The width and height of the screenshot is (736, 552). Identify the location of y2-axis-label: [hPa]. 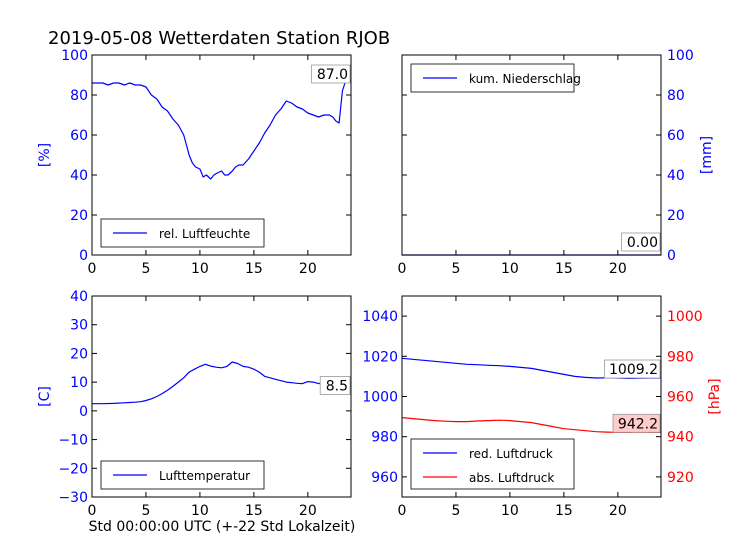
(715, 396).